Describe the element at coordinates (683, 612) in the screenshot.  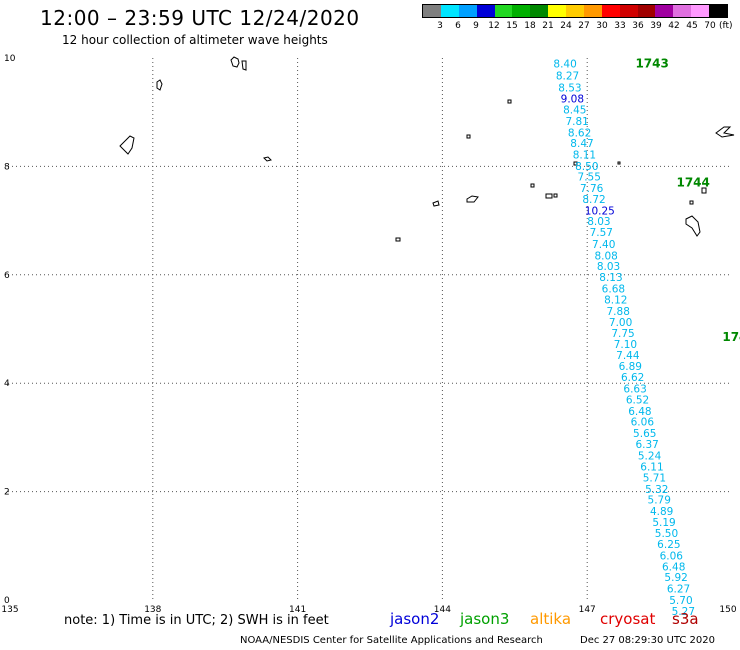
I see `swh-observation-label: 5.27` at that location.